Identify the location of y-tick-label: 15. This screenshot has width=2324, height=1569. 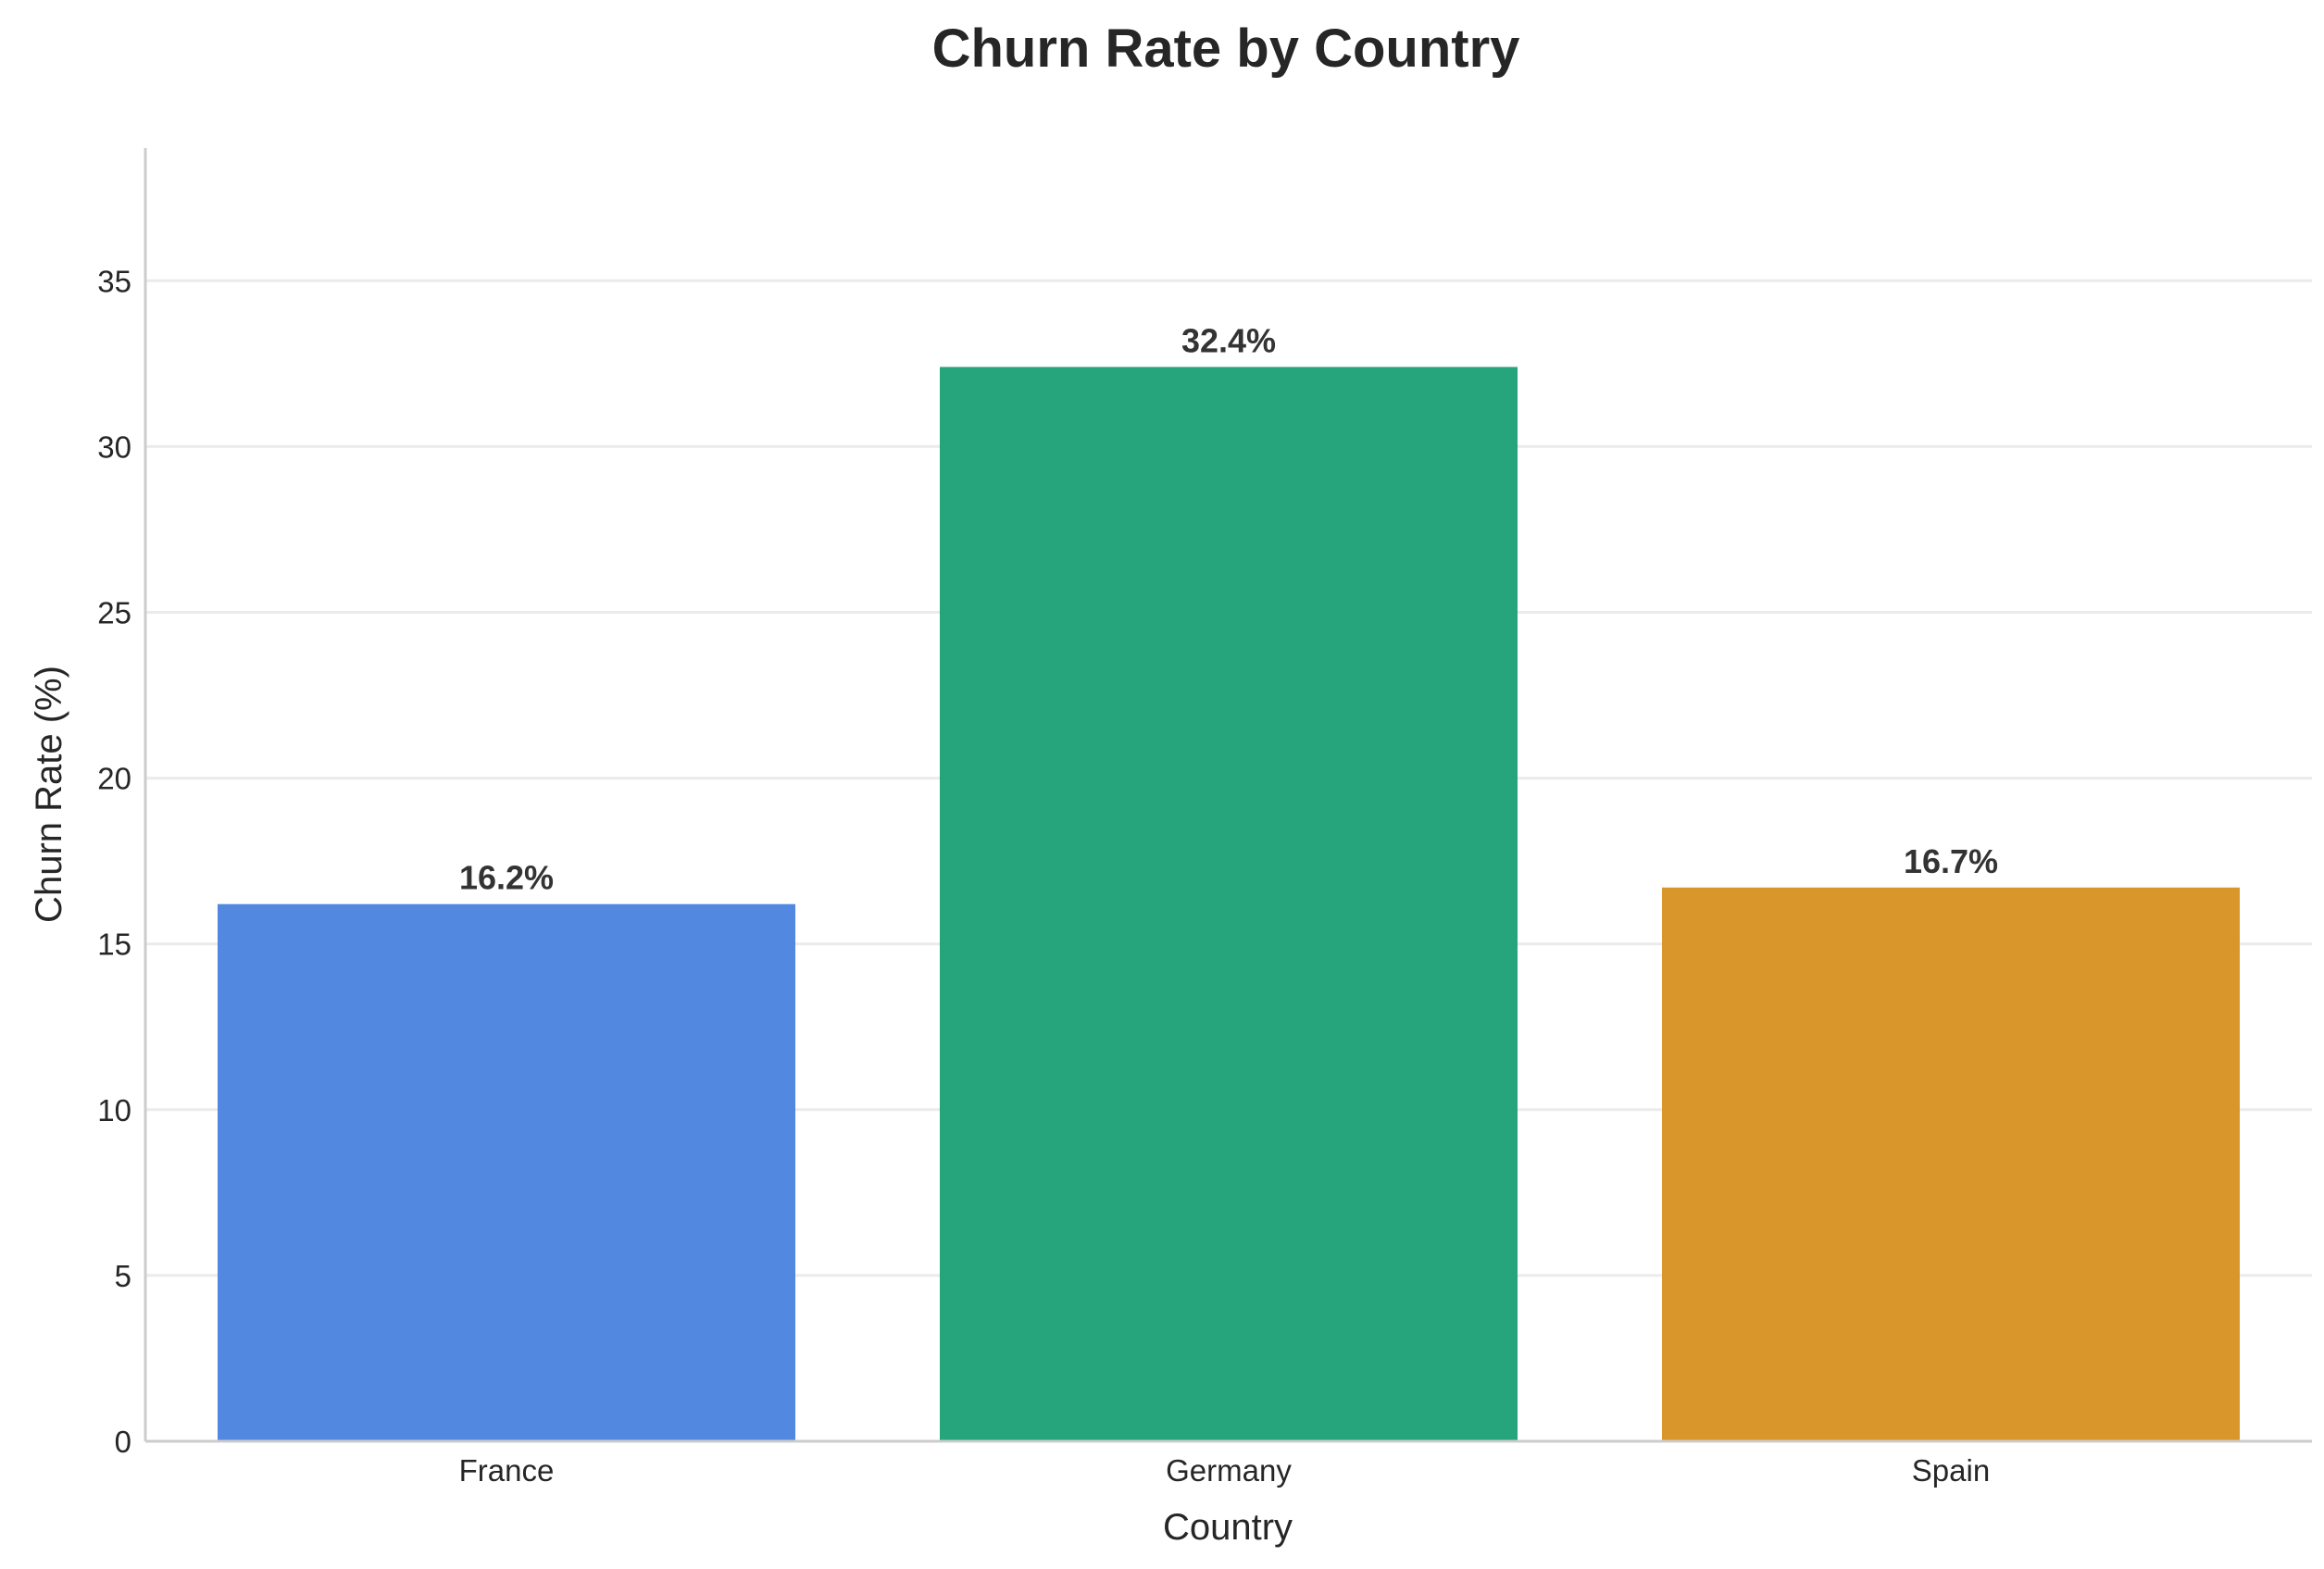
(114, 945).